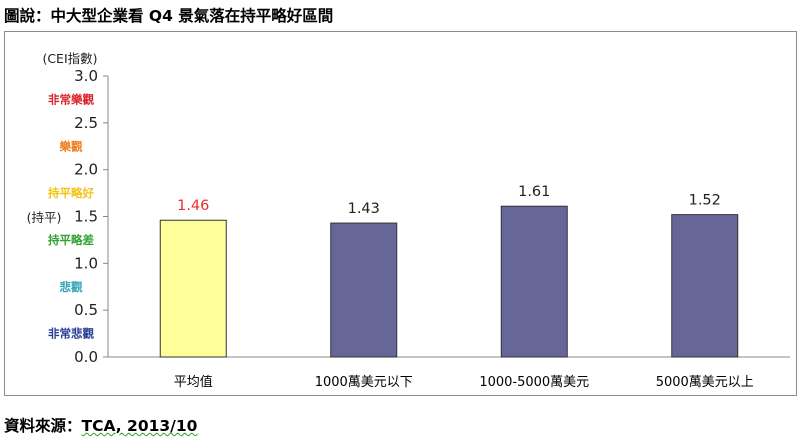 The height and width of the screenshot is (444, 804). Describe the element at coordinates (86, 357) in the screenshot. I see `y-tick-label: 0.0` at that location.